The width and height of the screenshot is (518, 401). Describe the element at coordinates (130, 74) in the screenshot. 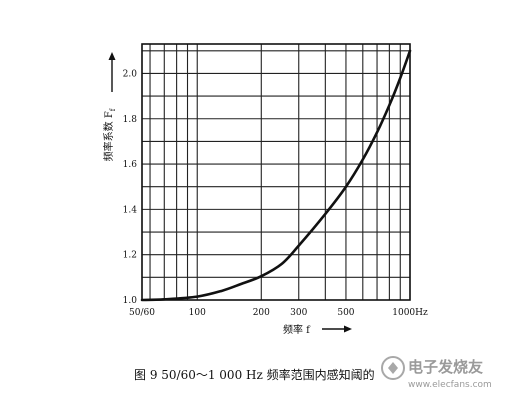

I see `y-tick-label: 2.0` at that location.